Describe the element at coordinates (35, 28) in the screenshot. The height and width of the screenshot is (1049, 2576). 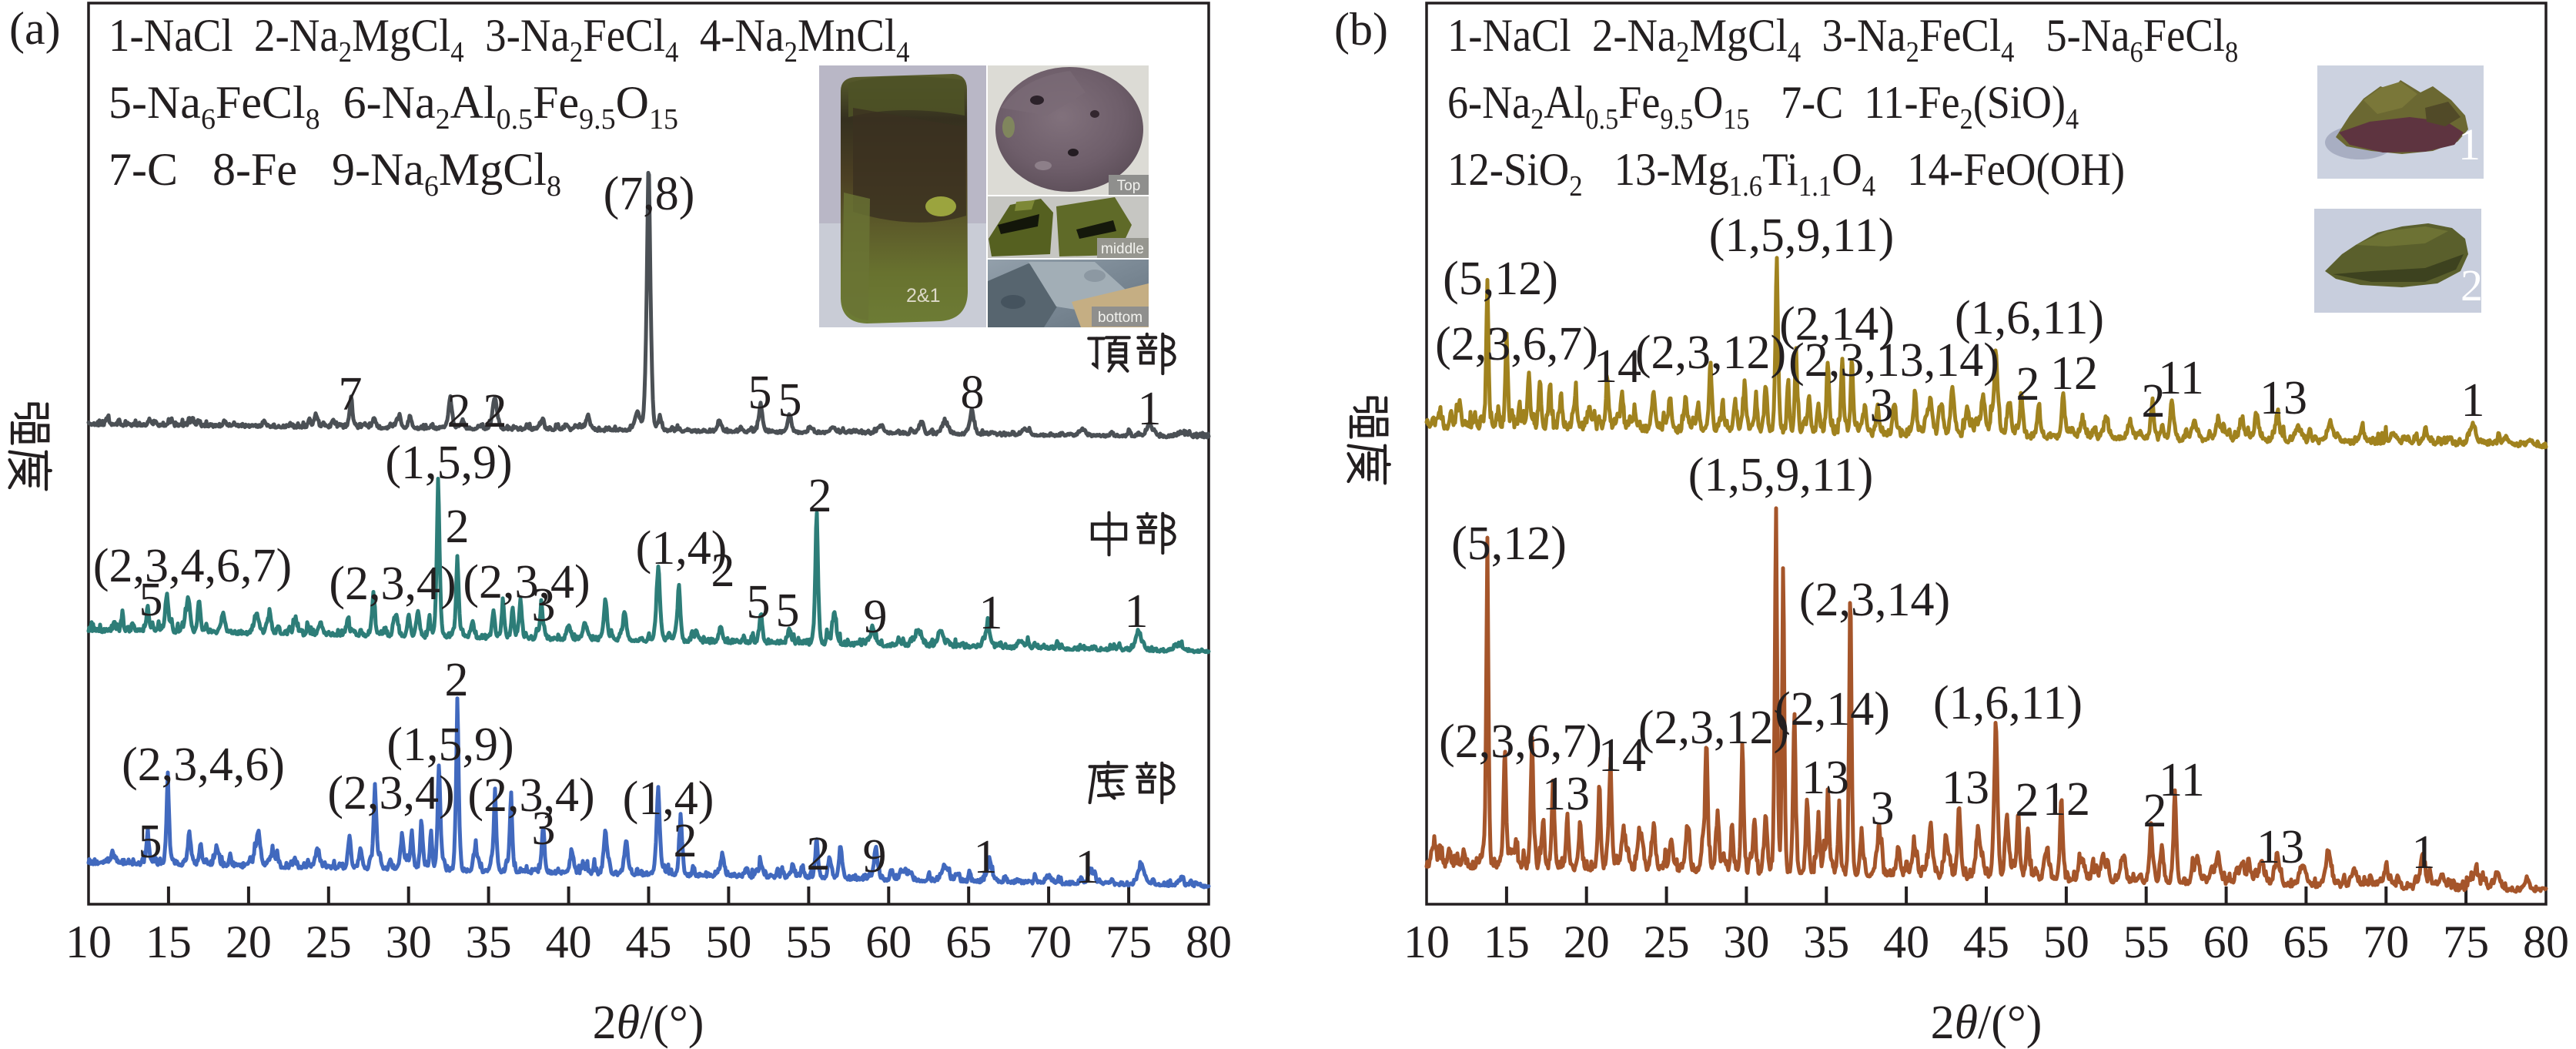
I see `svg-text: (a)` at that location.